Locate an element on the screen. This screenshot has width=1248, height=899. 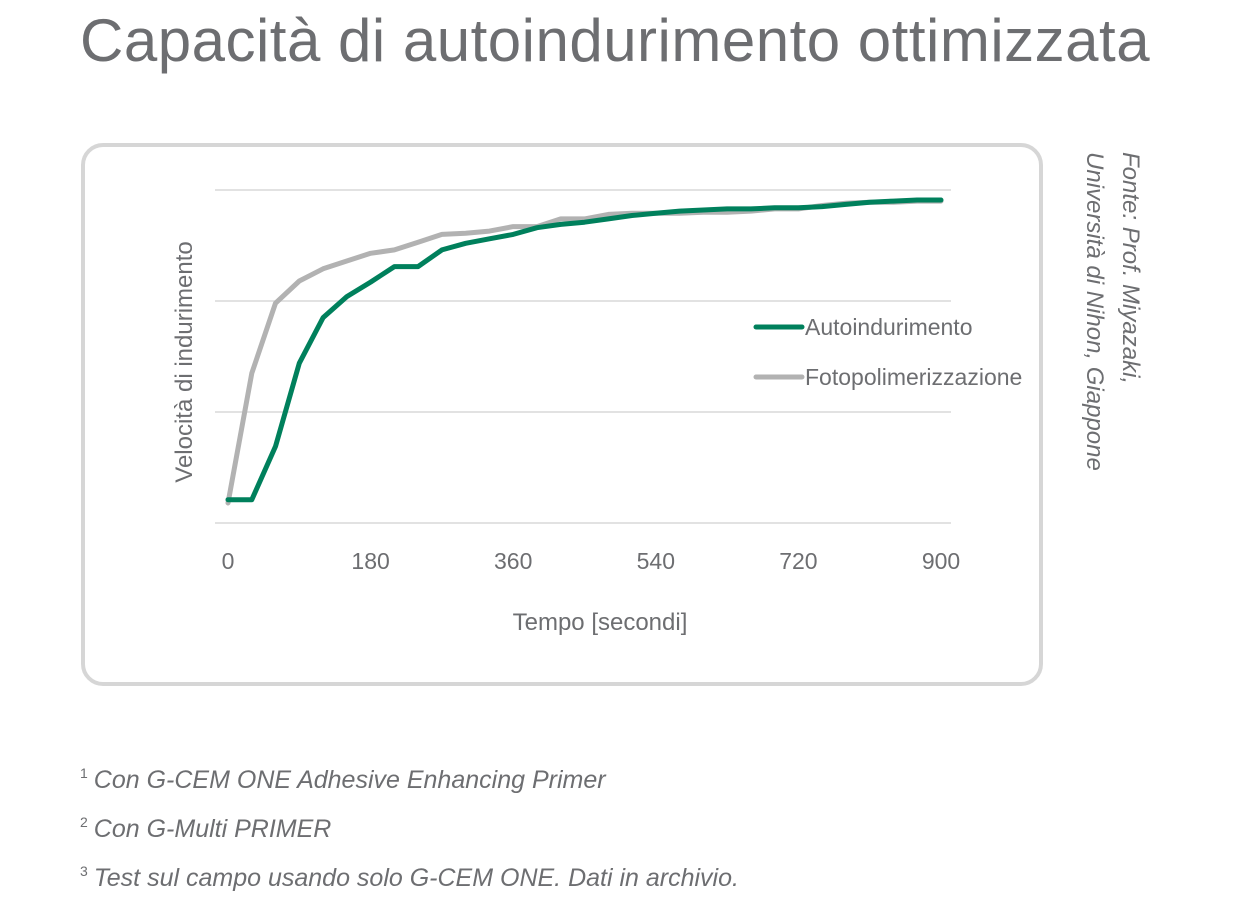
footnote-marker: 3 is located at coordinates (84, 871).